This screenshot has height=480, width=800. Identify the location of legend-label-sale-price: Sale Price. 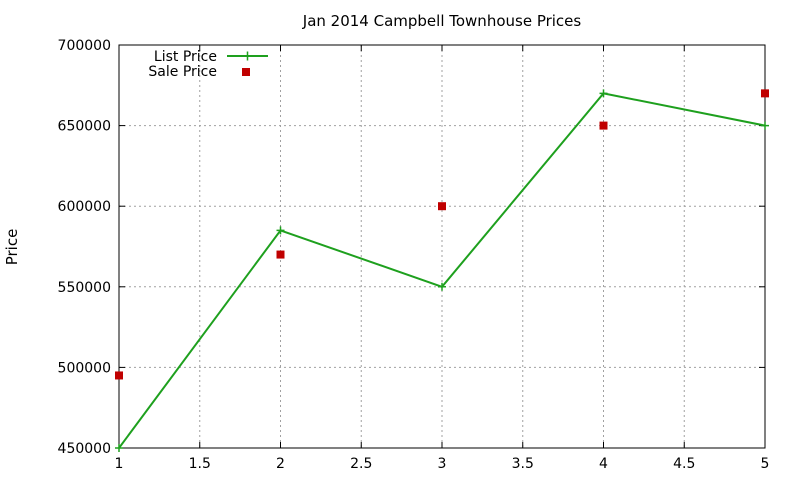
(182, 72).